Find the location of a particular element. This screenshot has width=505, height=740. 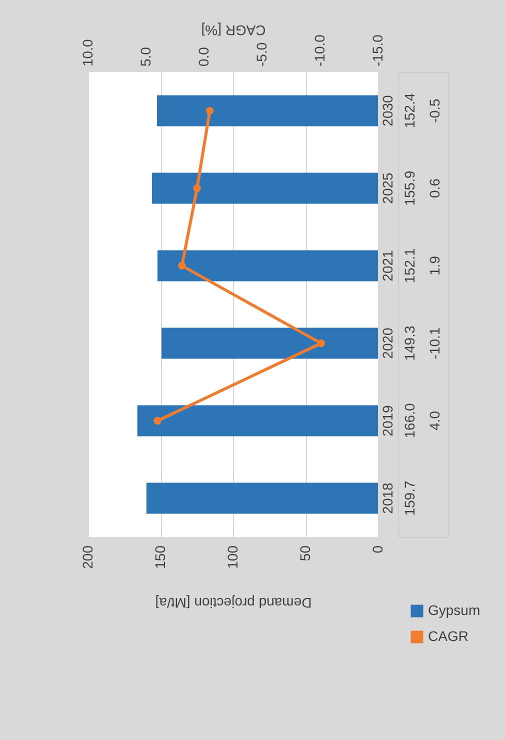

y-tick-label: 2025 is located at coordinates (388, 188).